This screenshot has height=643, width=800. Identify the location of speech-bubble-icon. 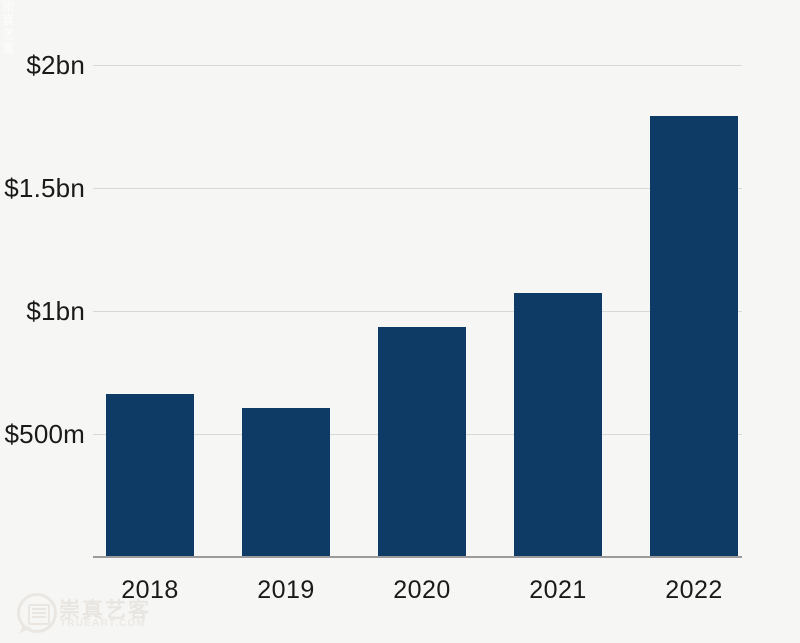
(37, 613).